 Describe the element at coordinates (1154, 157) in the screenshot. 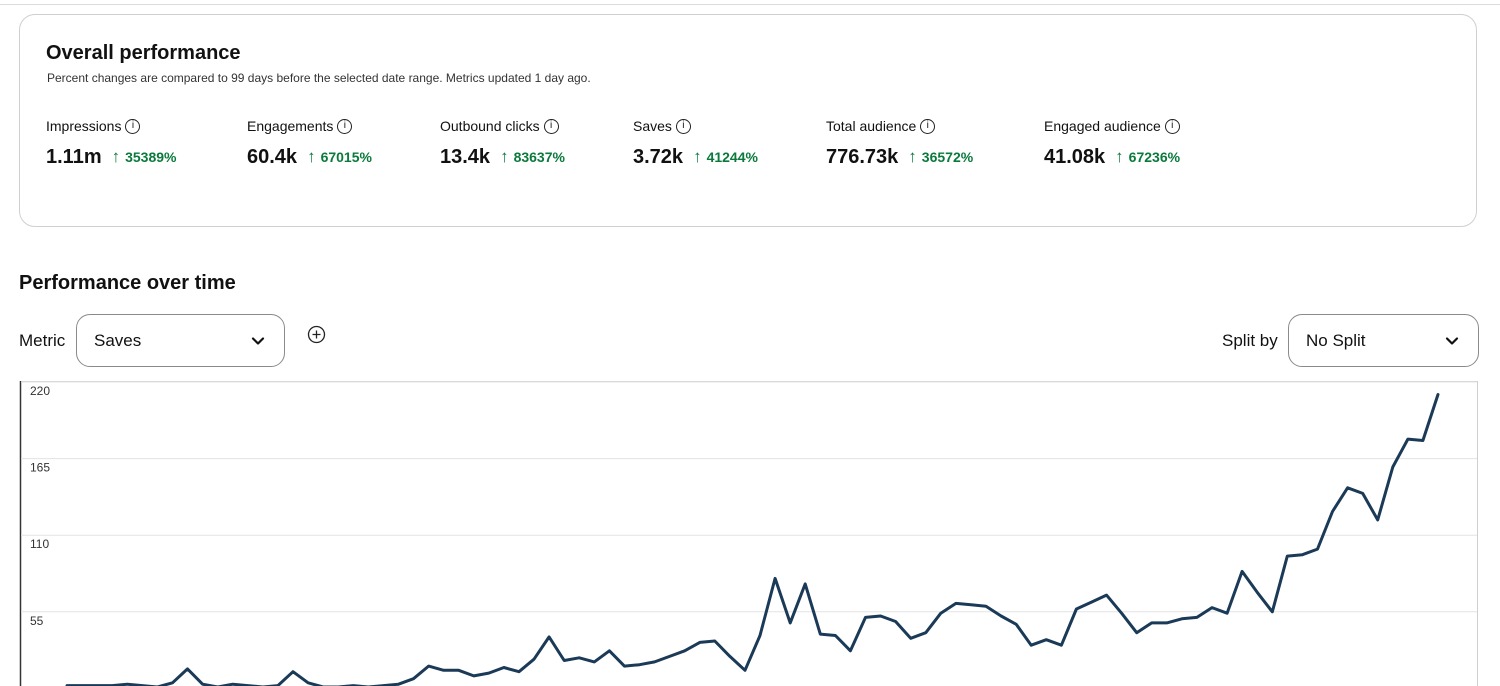

I see `metric-change: 67236%` at that location.